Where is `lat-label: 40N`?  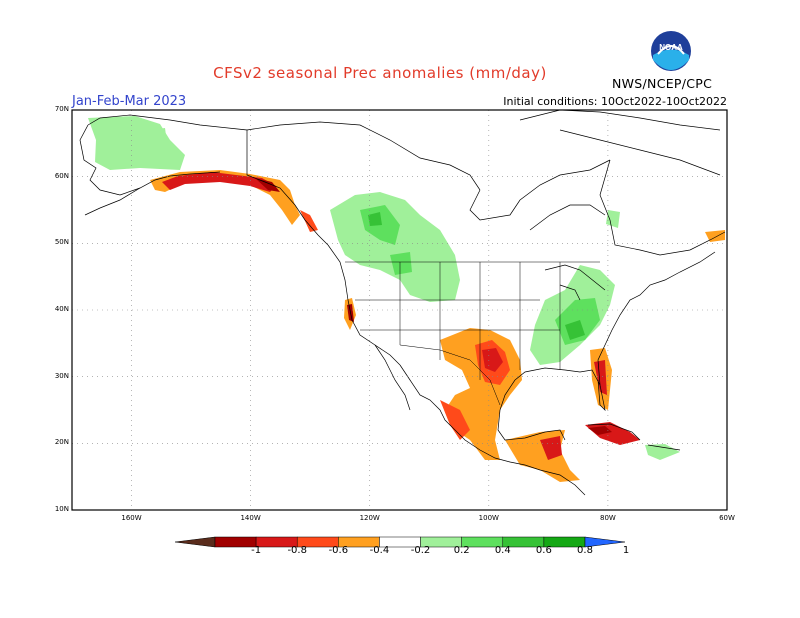 lat-label: 40N is located at coordinates (61, 309).